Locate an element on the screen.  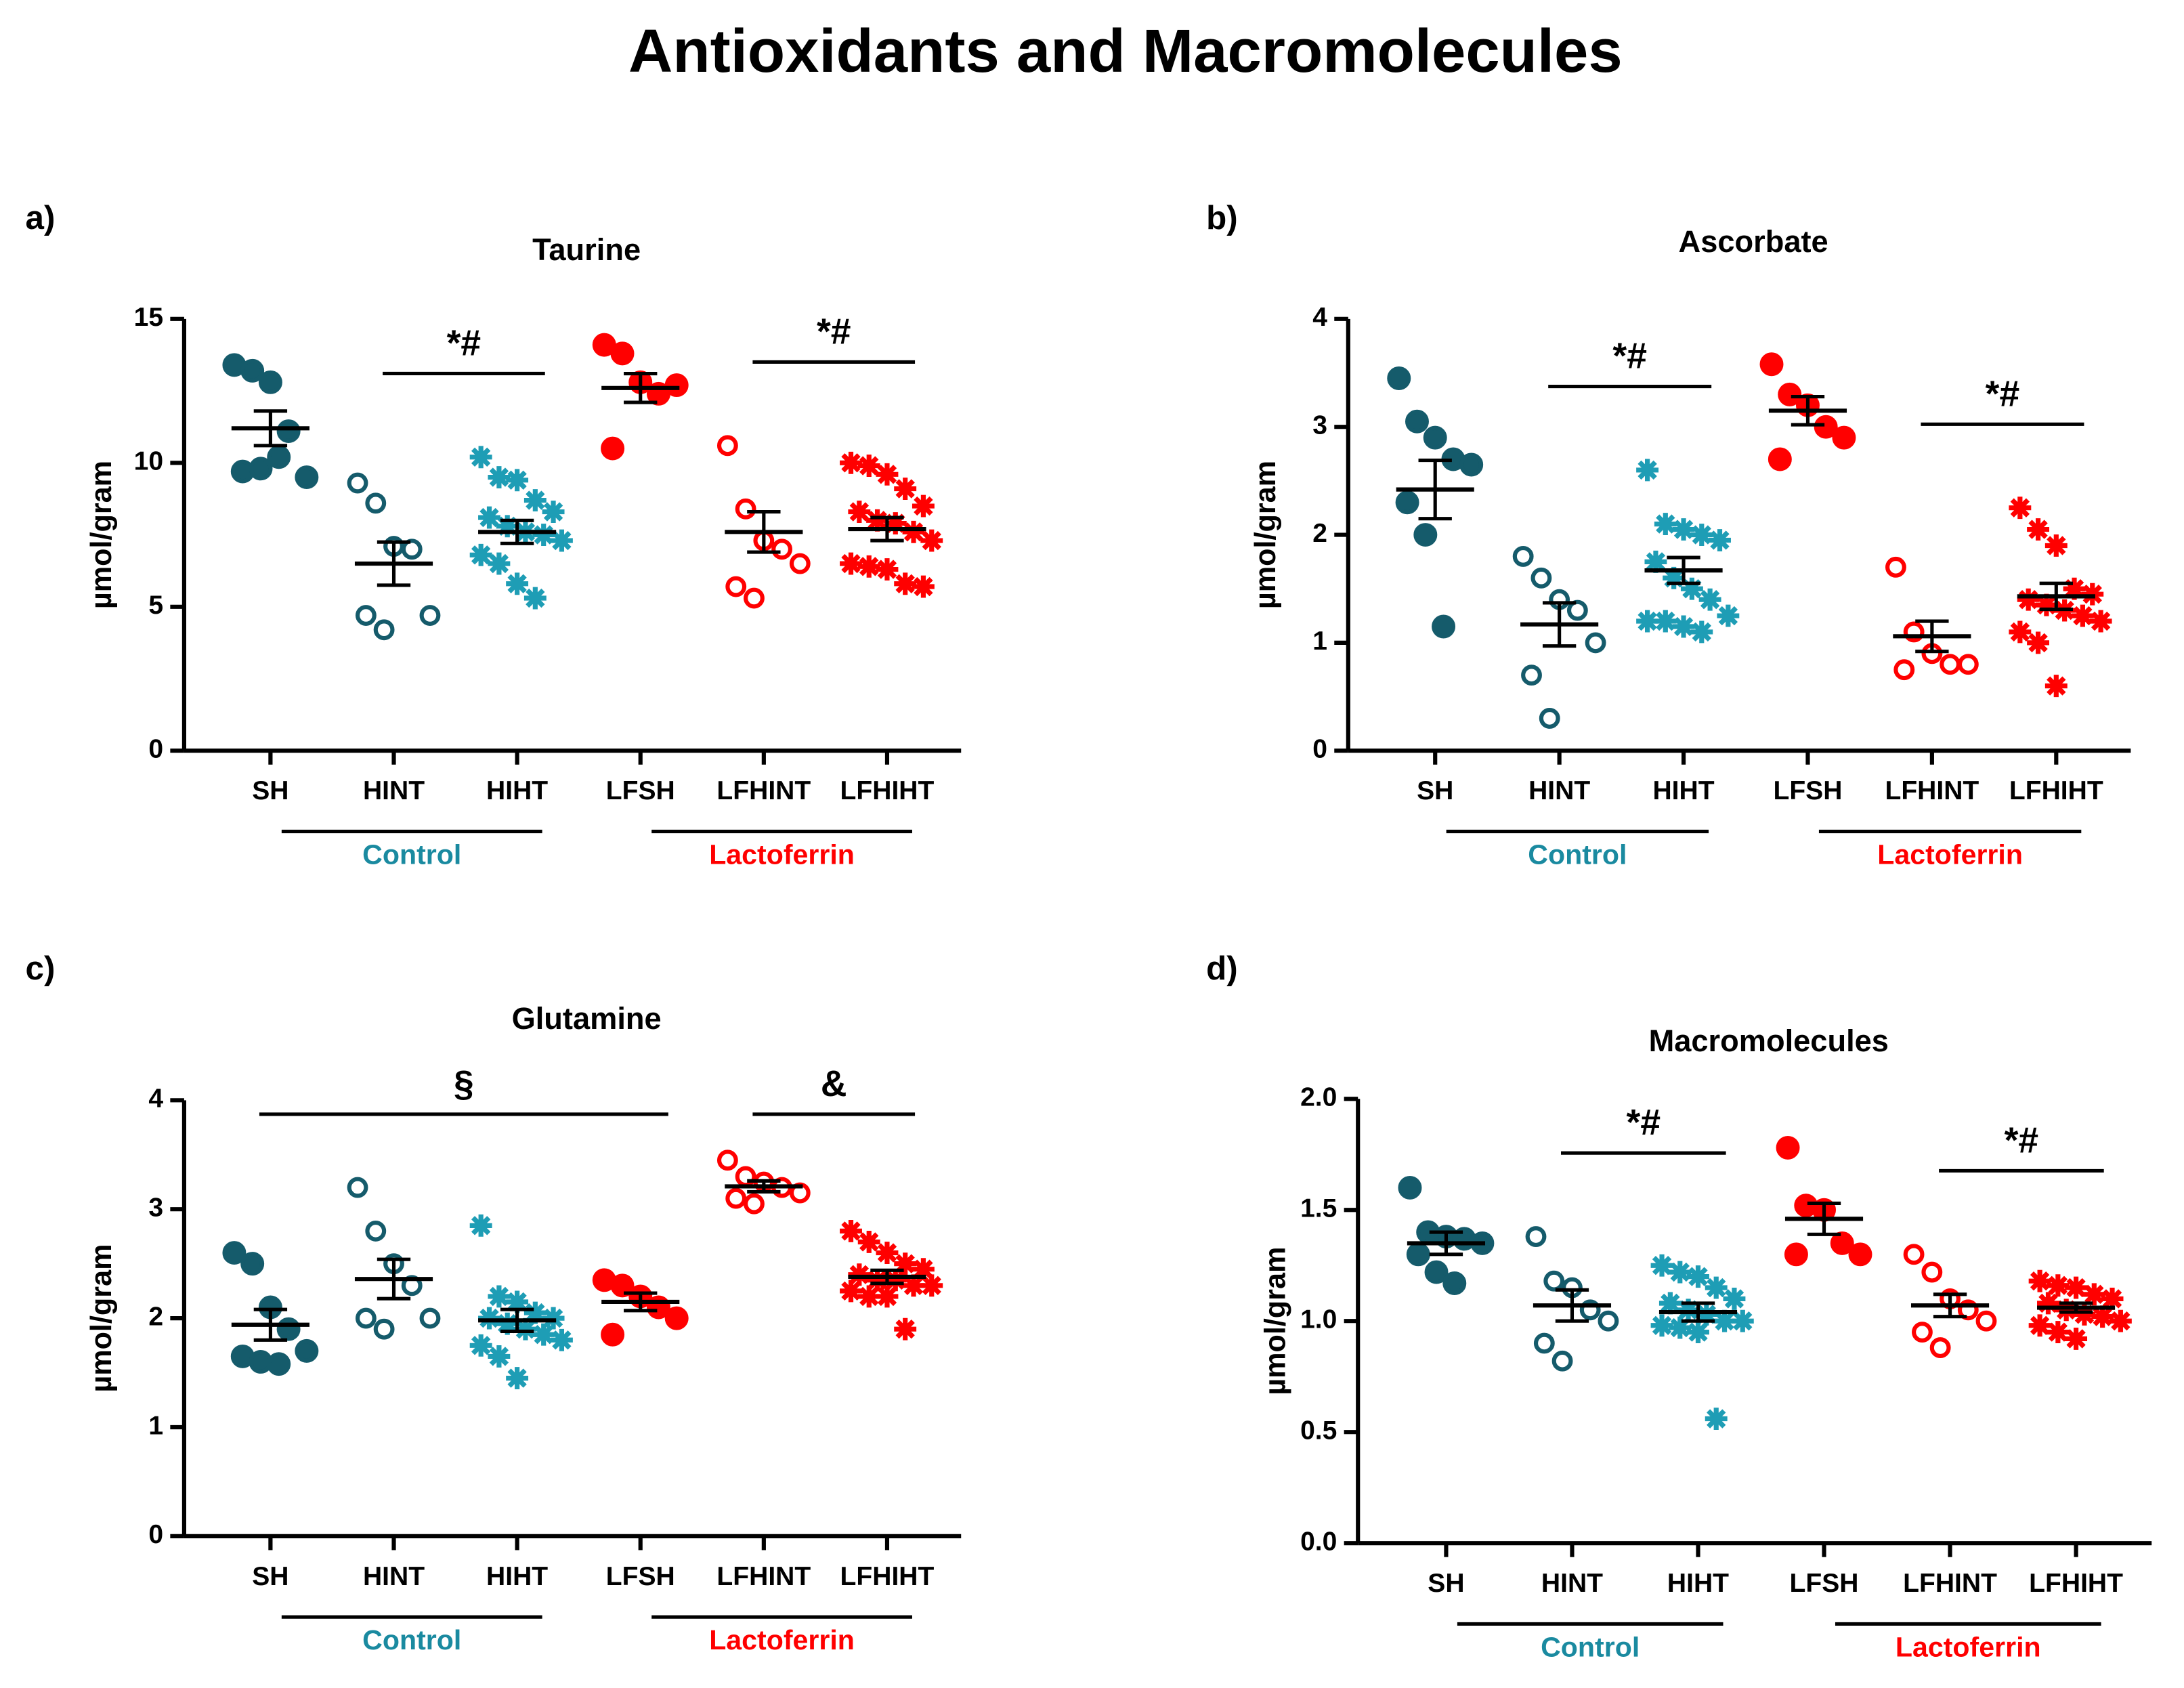
group-label: Lactoferrin is located at coordinates (782, 854).